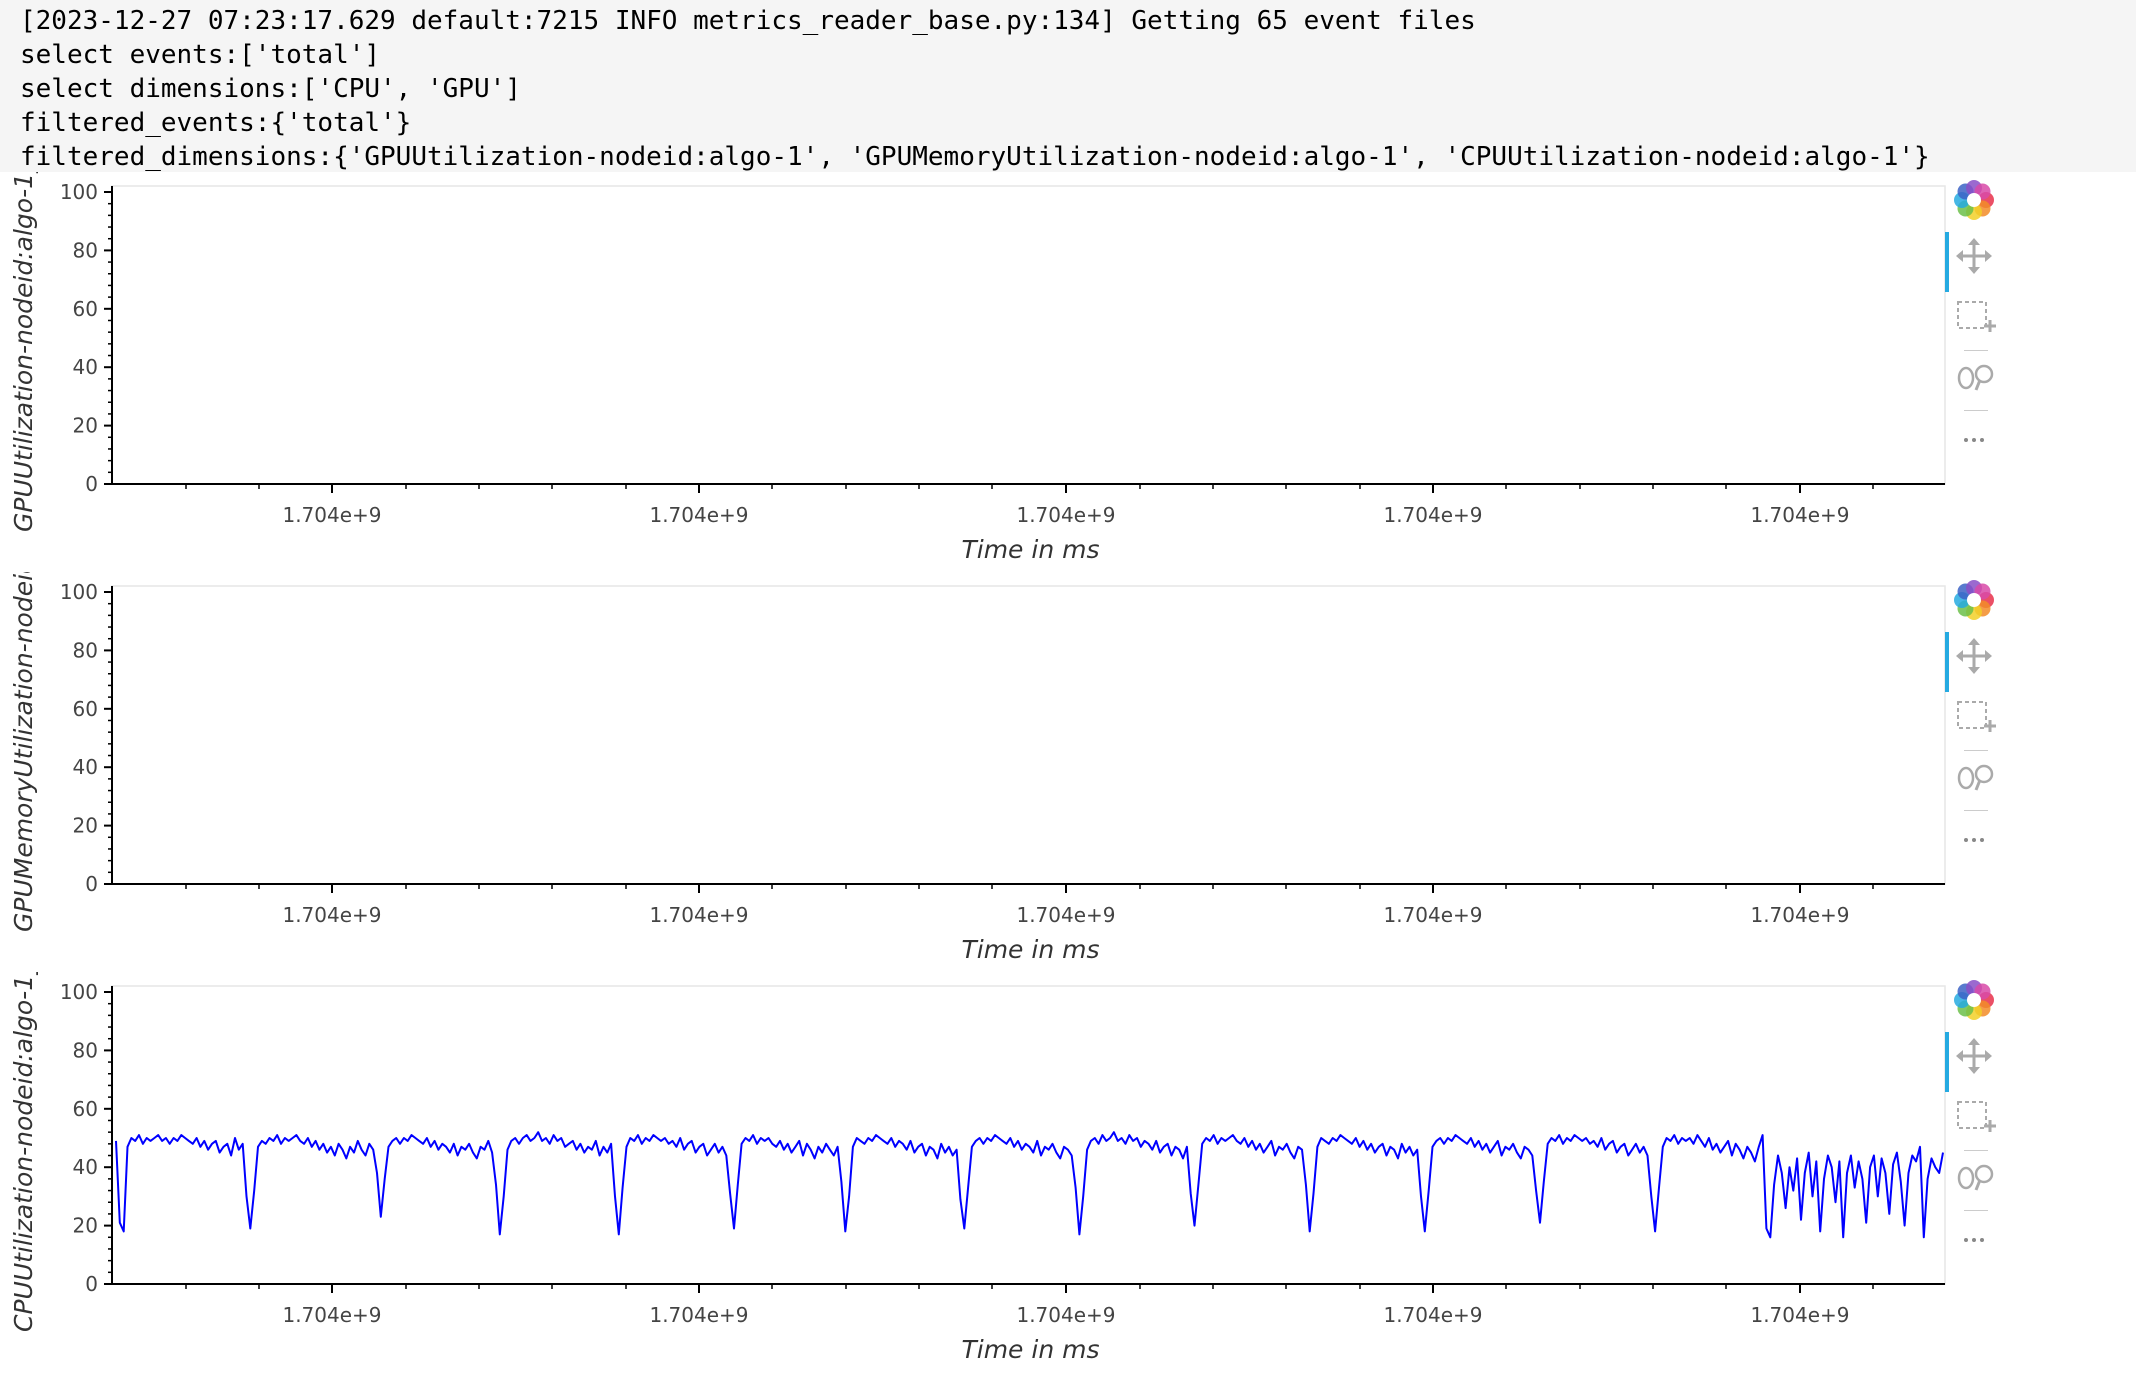 The width and height of the screenshot is (2136, 1386). I want to click on log-line: select events:['total'], so click(200, 55).